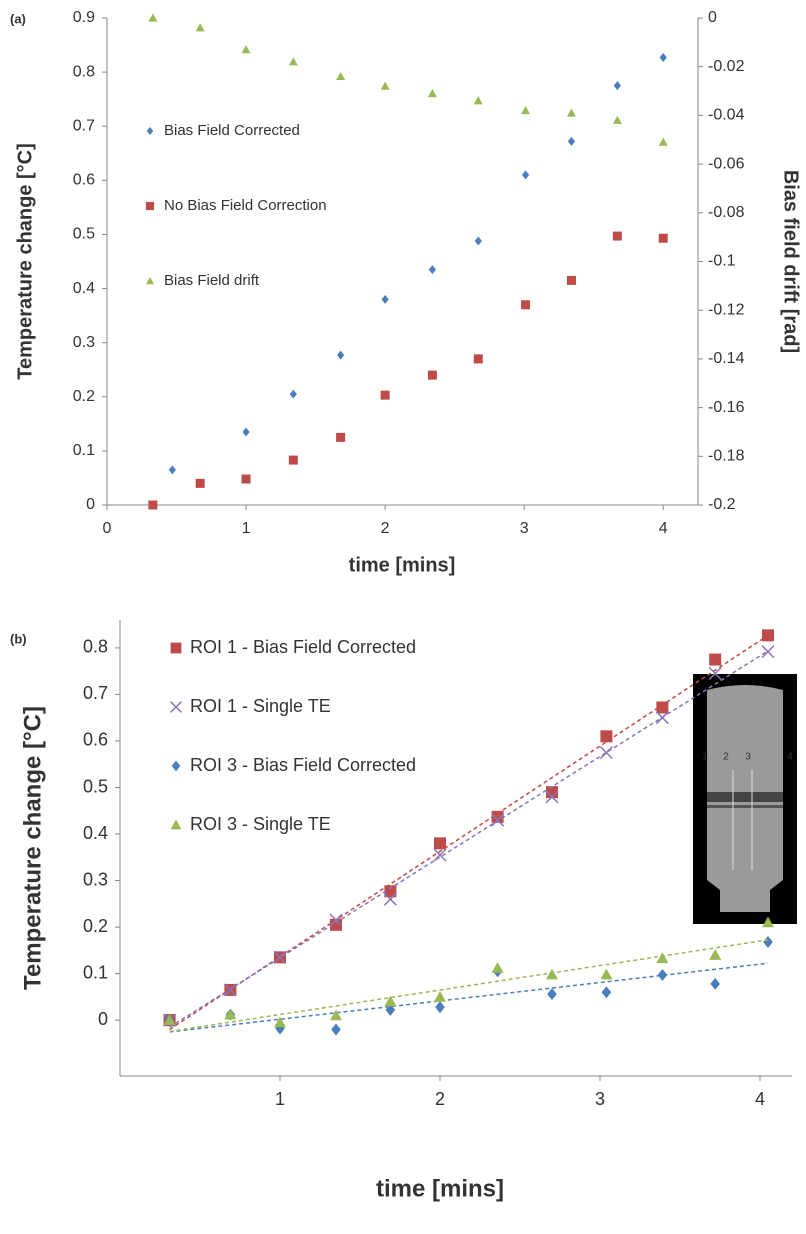 Image resolution: width=806 pixels, height=1234 pixels. I want to click on y2-tick-label: -0.18, so click(726, 456).